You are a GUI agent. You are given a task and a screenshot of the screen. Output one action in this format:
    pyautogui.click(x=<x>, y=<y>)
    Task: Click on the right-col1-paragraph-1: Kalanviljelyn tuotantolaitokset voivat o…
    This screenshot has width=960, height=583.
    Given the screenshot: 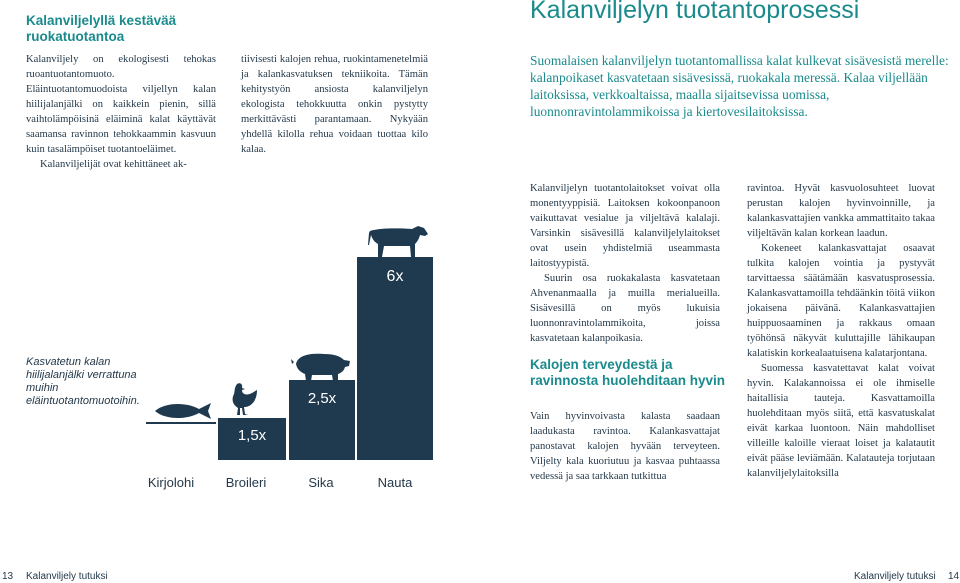 What is the action you would take?
    pyautogui.click(x=625, y=226)
    